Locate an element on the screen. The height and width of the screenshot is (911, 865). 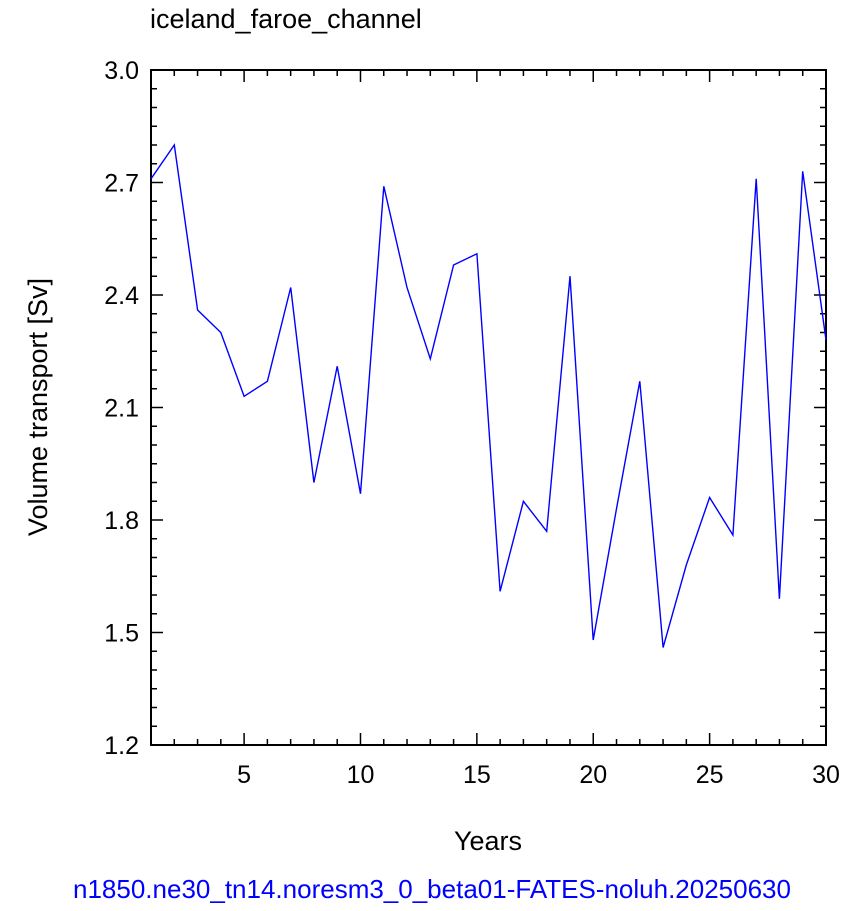
y-axis-label: Volume transport [Sv] is located at coordinates (38, 407).